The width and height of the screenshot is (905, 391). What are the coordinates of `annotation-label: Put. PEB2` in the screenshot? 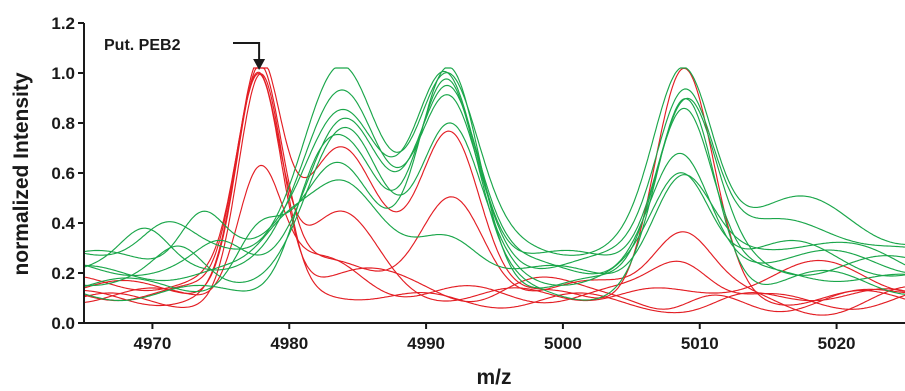 It's located at (142, 45).